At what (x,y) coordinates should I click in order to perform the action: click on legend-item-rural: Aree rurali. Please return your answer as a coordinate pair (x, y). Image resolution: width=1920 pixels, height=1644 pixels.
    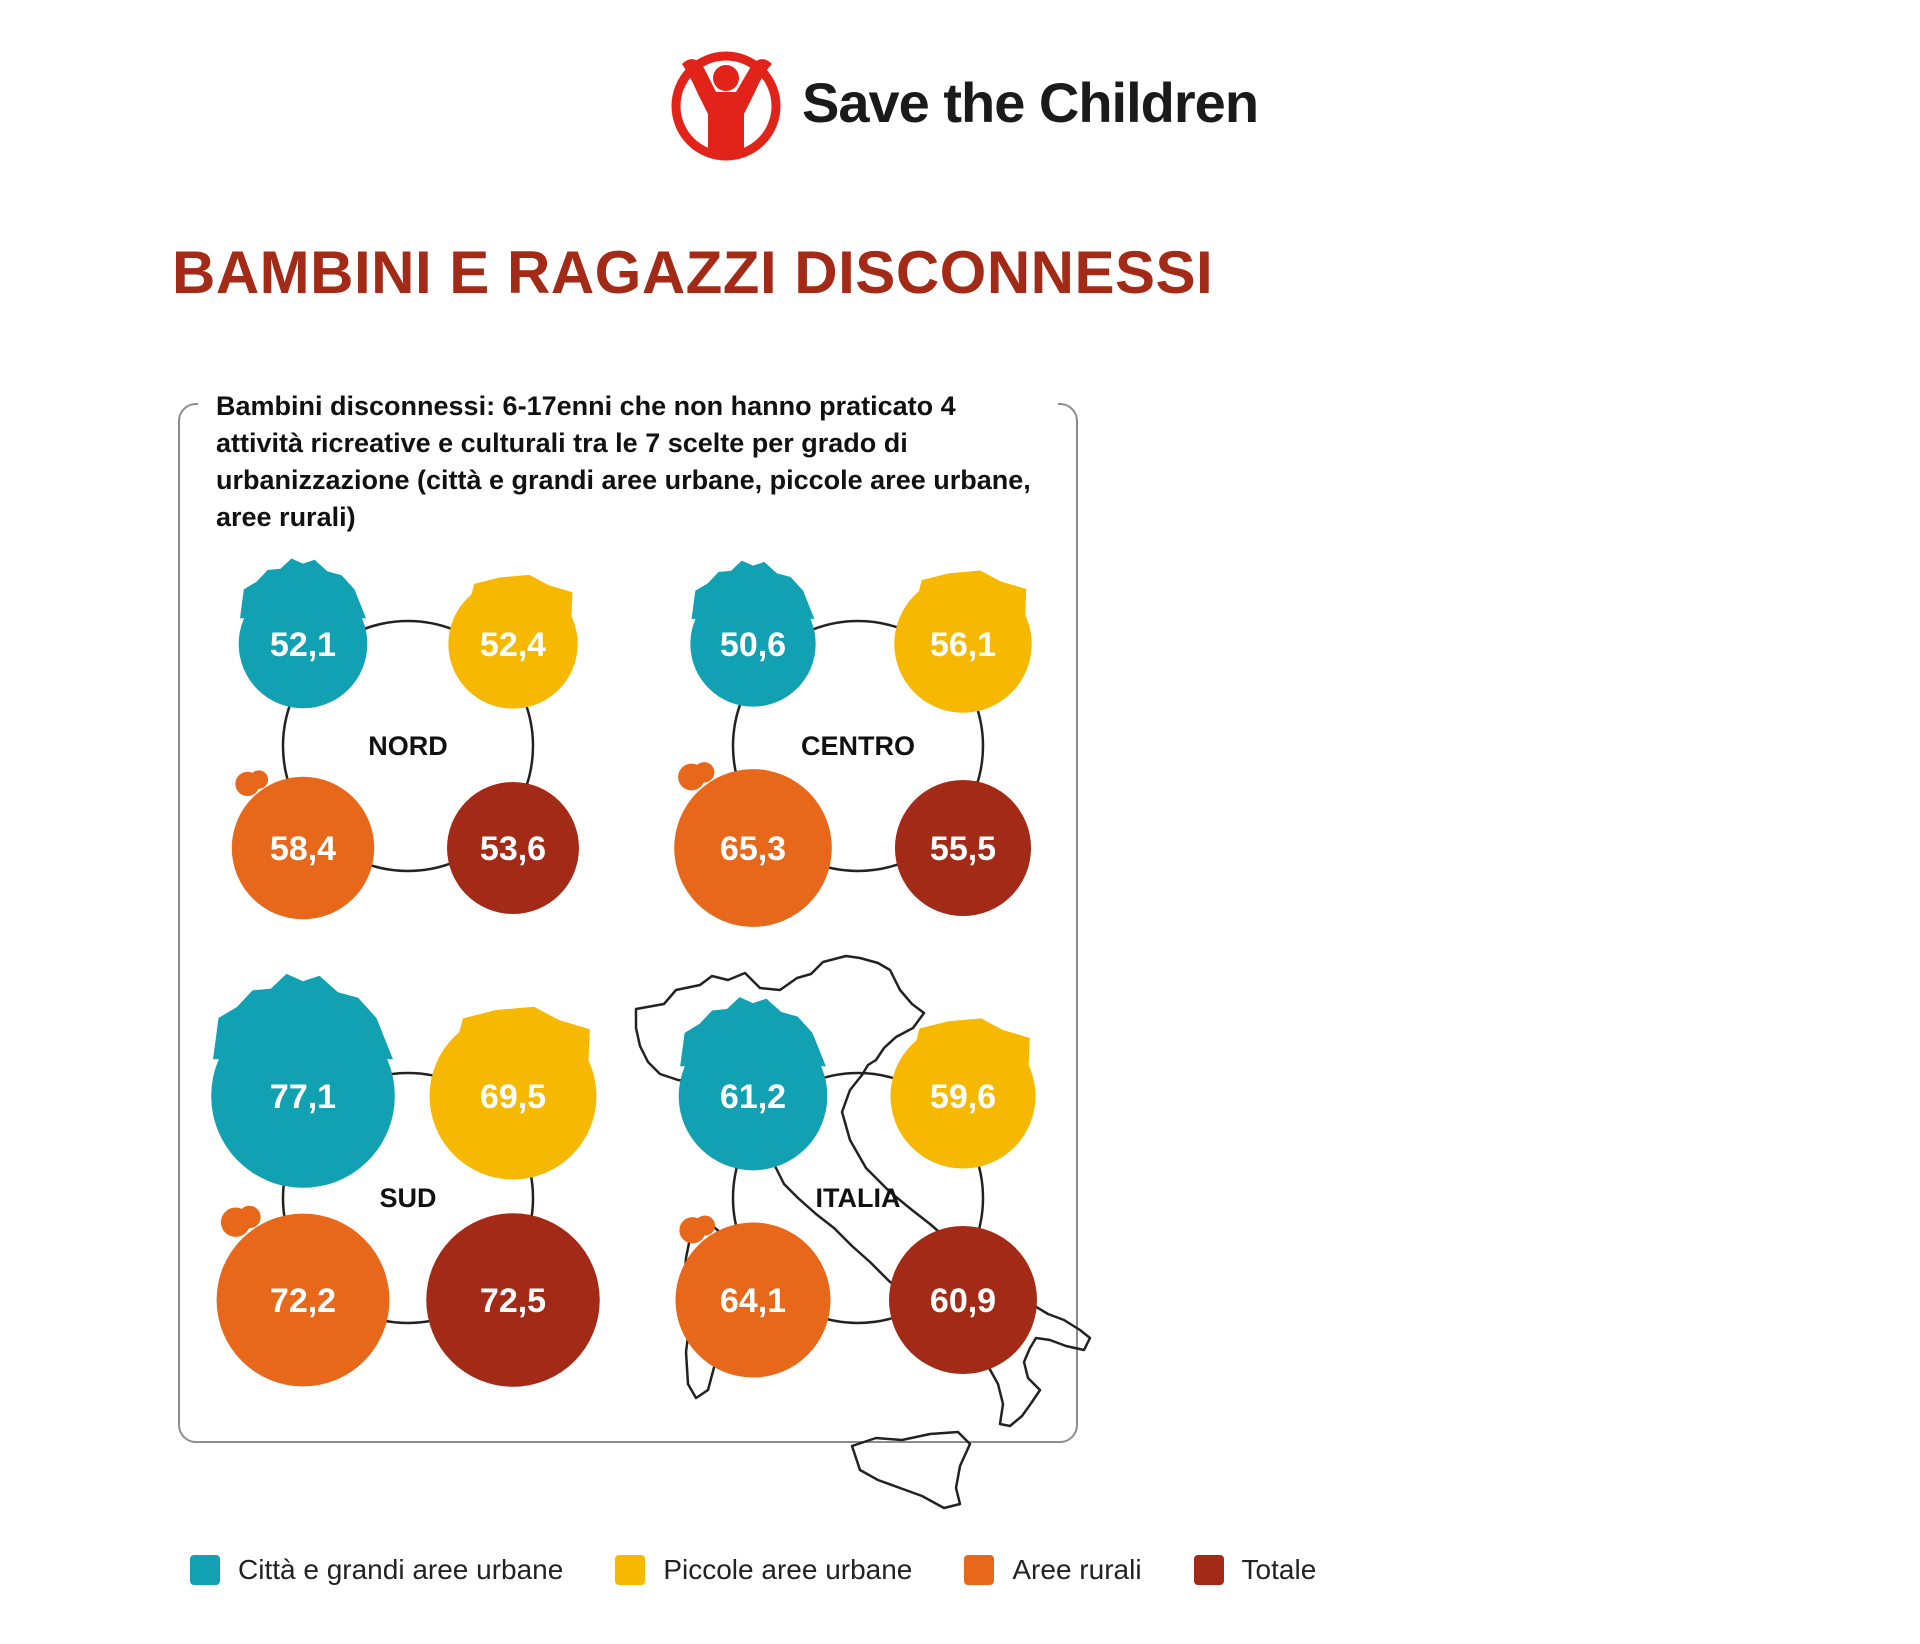
    Looking at the image, I should click on (1053, 1570).